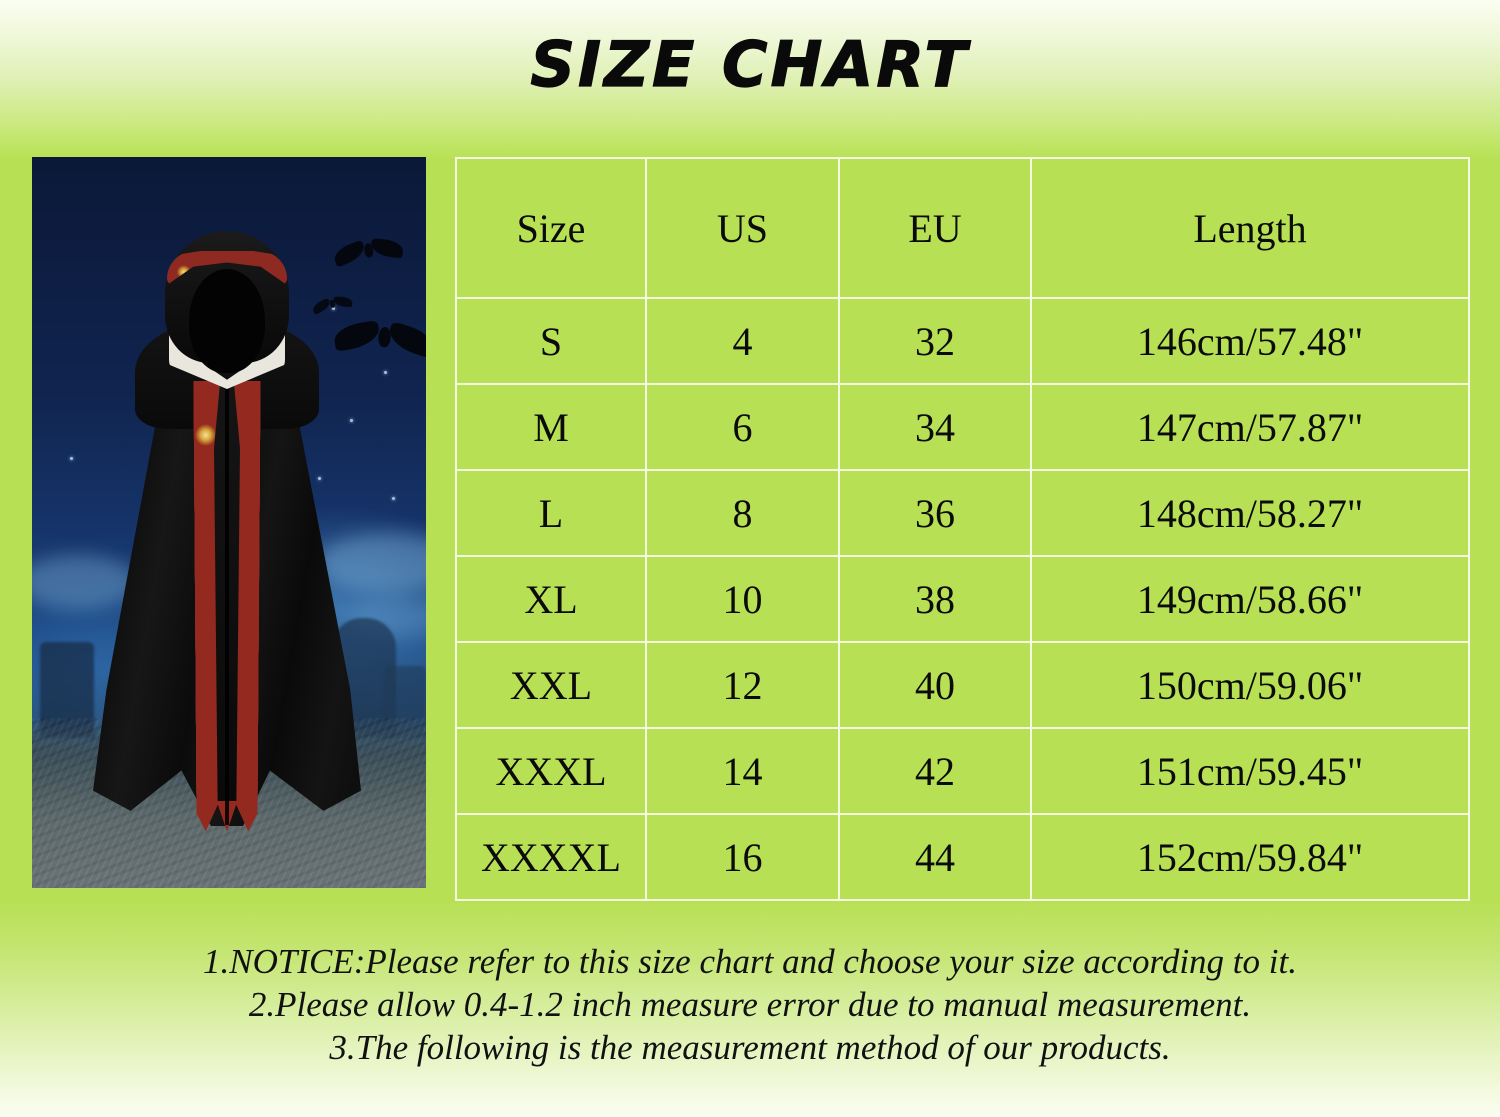 The height and width of the screenshot is (1117, 1500). Describe the element at coordinates (1250, 685) in the screenshot. I see `cell-length: 150cm/59.06"` at that location.